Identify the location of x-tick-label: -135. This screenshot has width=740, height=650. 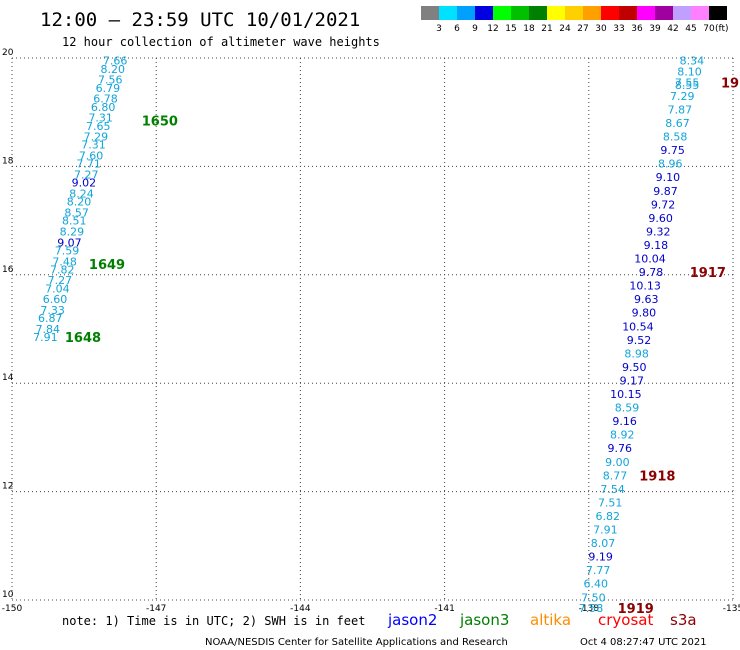
(731, 609).